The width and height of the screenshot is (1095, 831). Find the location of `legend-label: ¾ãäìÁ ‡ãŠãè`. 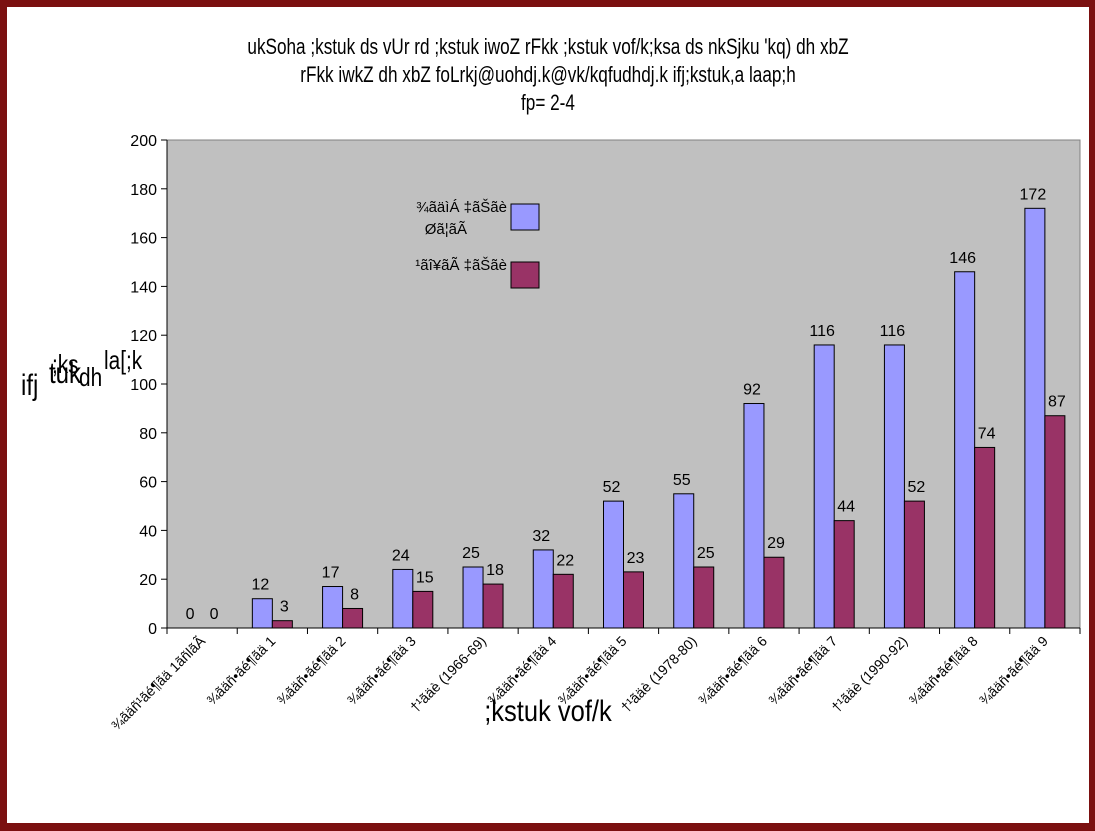

legend-label: ¾ãäìÁ ‡ãŠãè is located at coordinates (461, 207).